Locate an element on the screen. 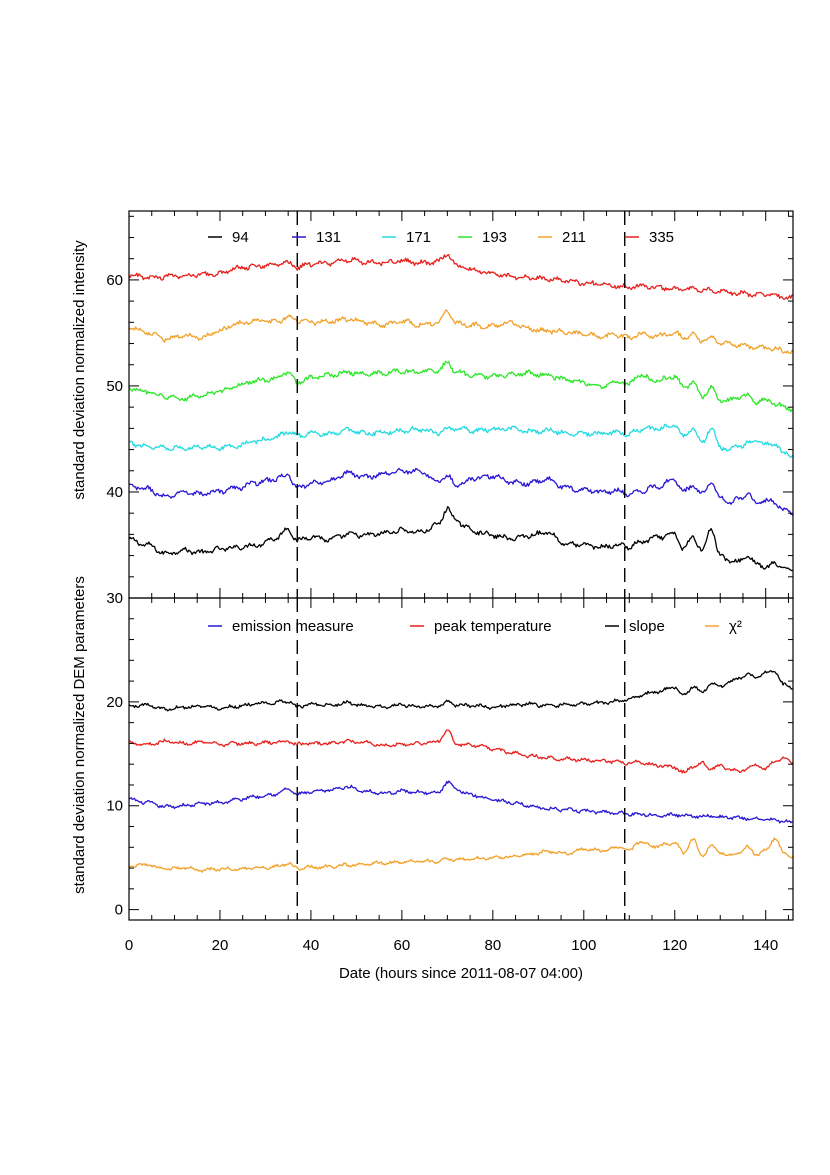 The image size is (830, 1175). y-tick-label: 60 is located at coordinates (114, 280).